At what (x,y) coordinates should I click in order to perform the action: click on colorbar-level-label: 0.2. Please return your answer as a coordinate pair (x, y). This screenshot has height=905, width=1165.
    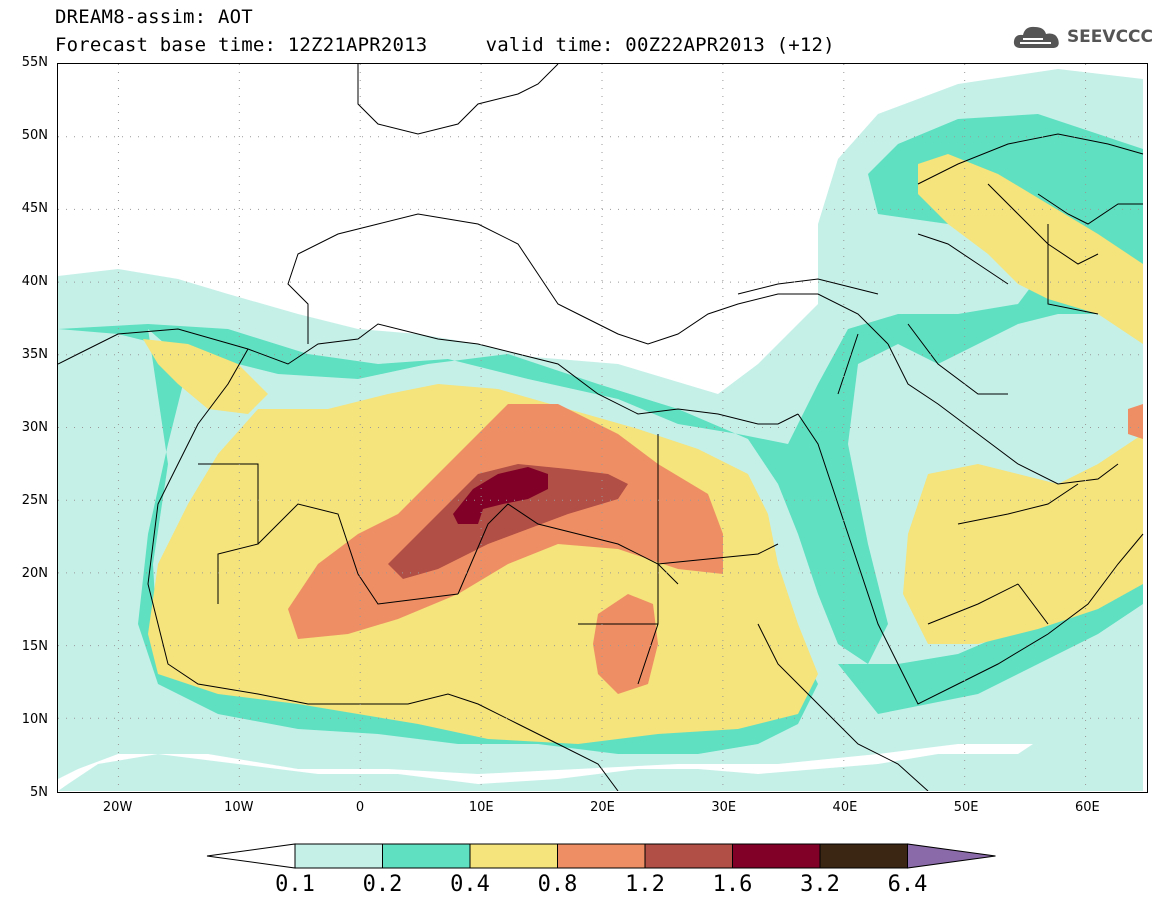
    Looking at the image, I should click on (382, 884).